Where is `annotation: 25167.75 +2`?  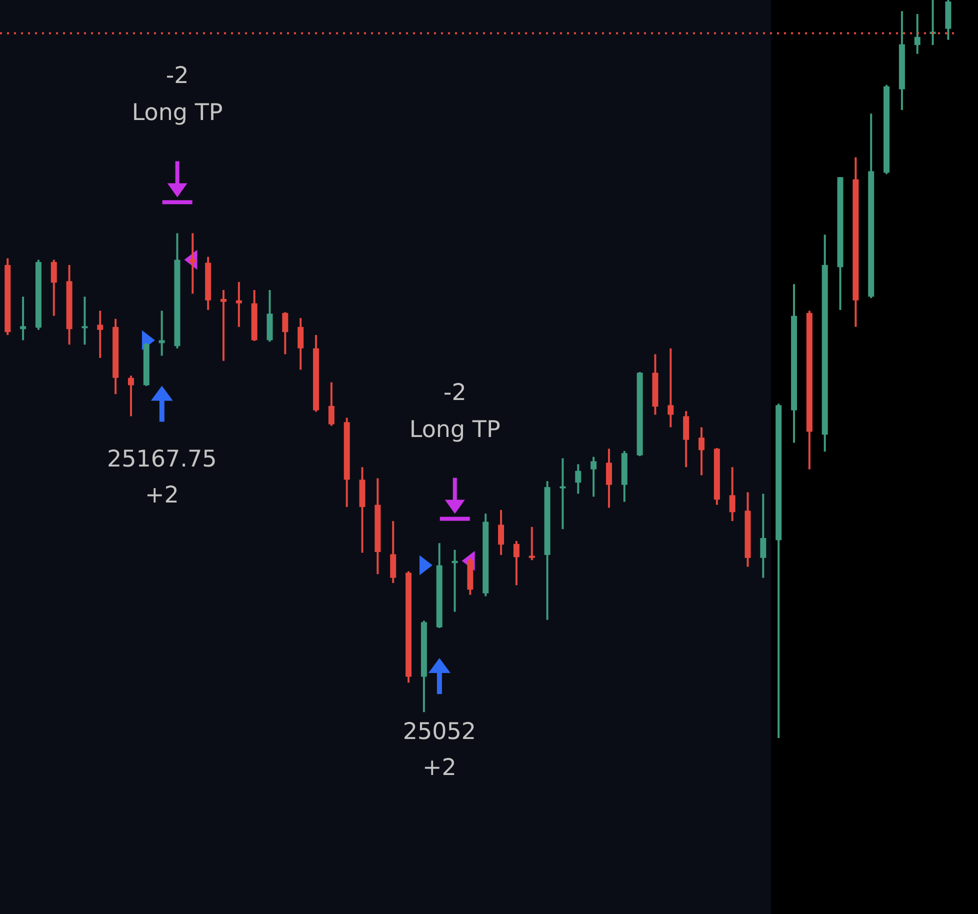 annotation: 25167.75 +2 is located at coordinates (162, 477).